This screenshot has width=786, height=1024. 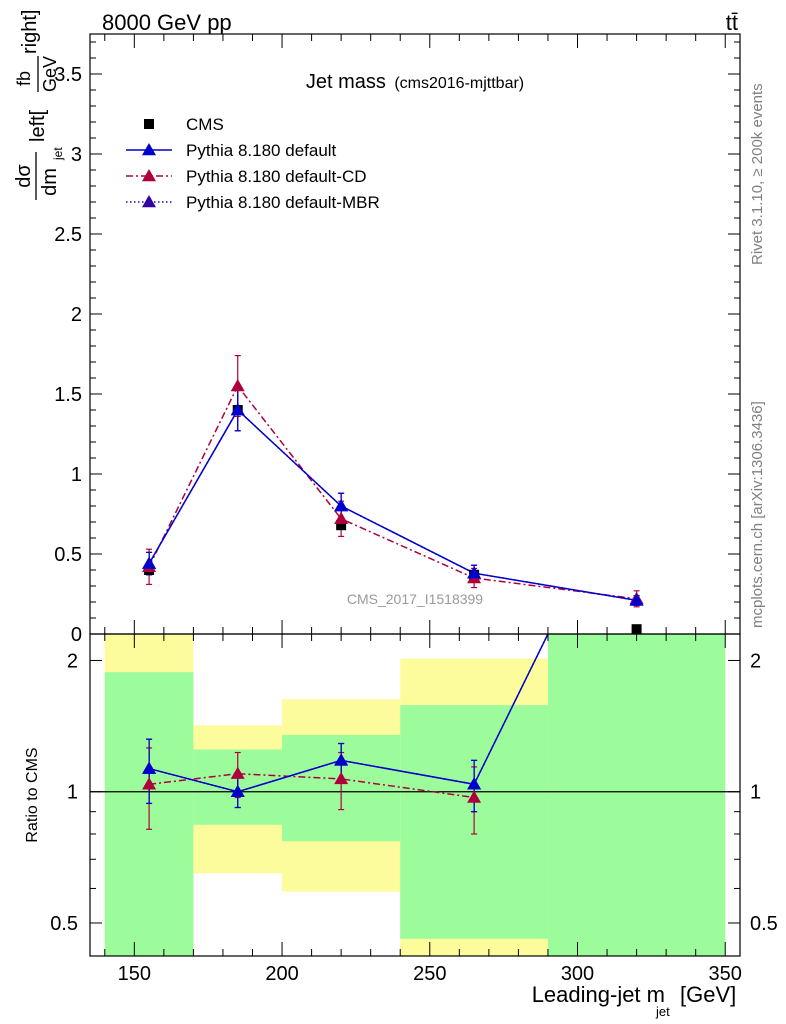 I want to click on main-ylabel: dσ dm jet left[ fb GeV right], so click(x=39, y=105).